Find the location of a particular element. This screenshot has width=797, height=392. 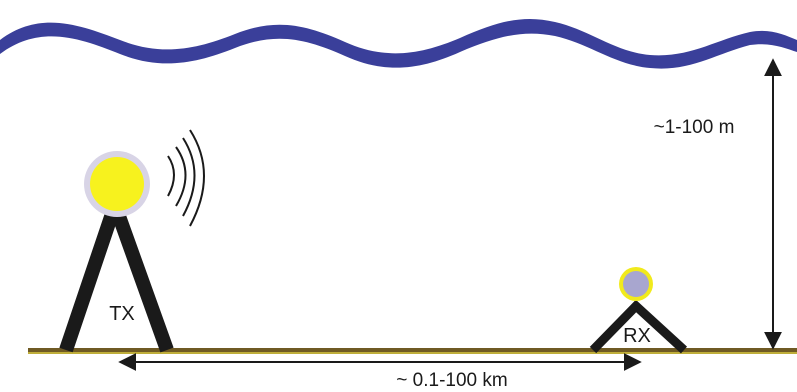

receiver-tower: RX is located at coordinates (638, 310).